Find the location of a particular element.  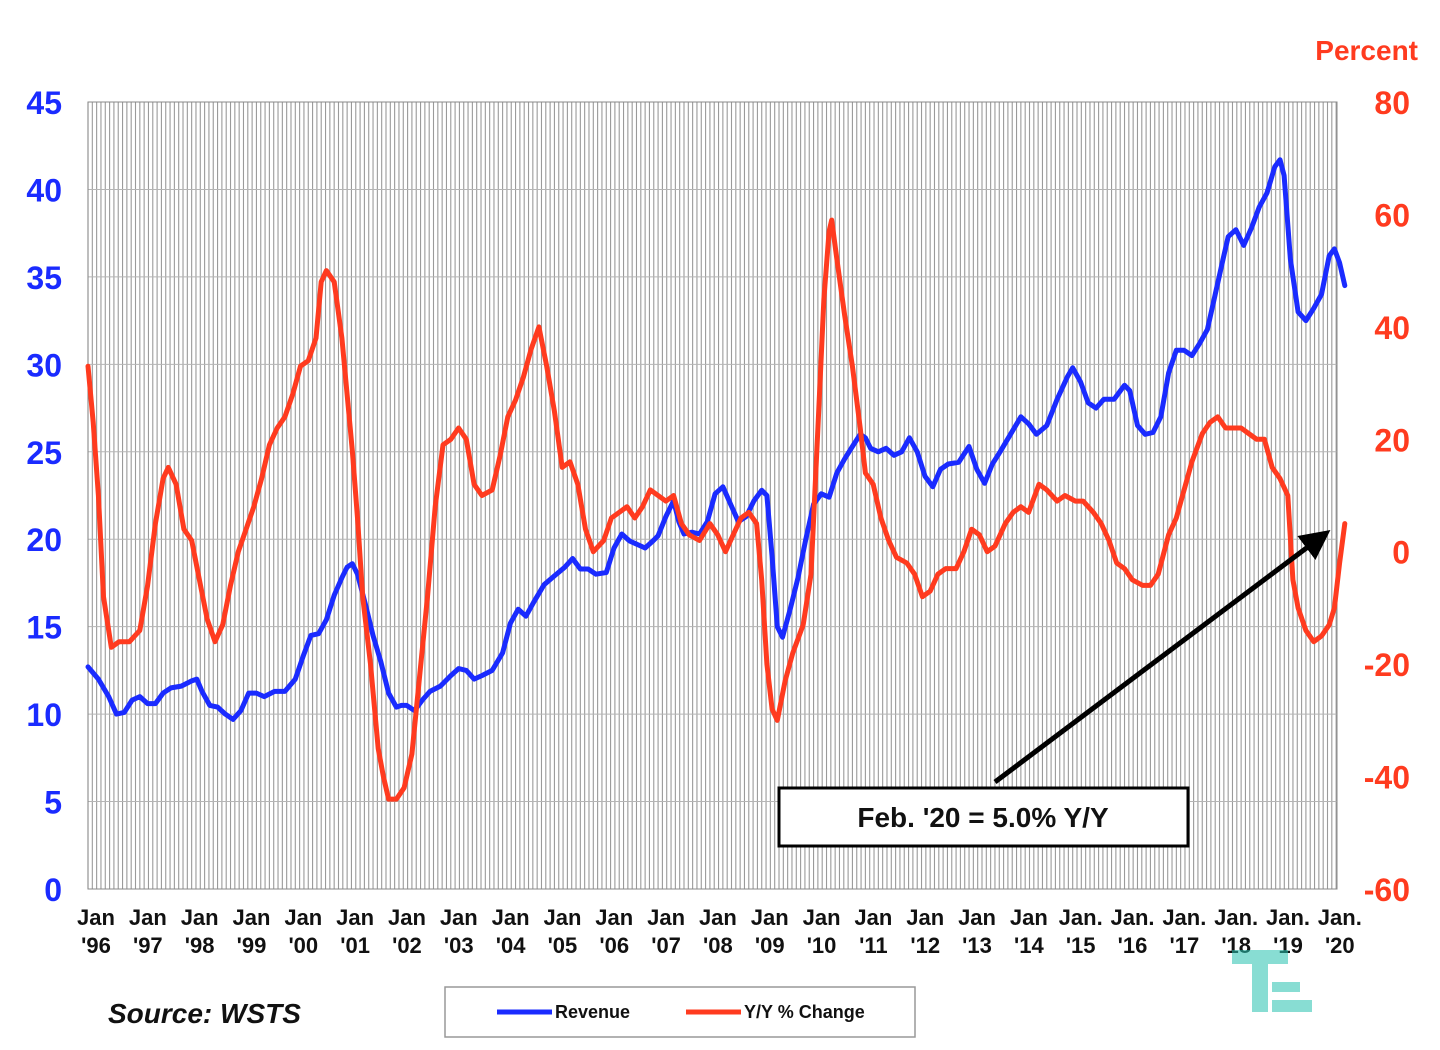

x-tick-label-year: '09 is located at coordinates (770, 945).